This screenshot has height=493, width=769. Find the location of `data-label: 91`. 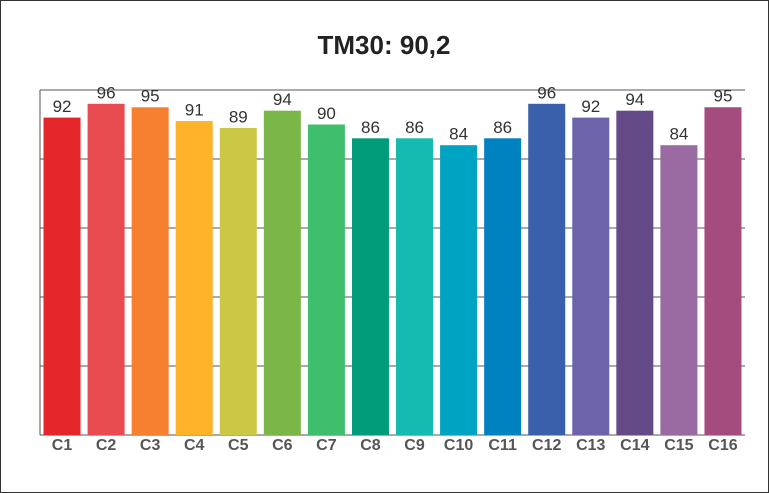

data-label: 91 is located at coordinates (194, 110).